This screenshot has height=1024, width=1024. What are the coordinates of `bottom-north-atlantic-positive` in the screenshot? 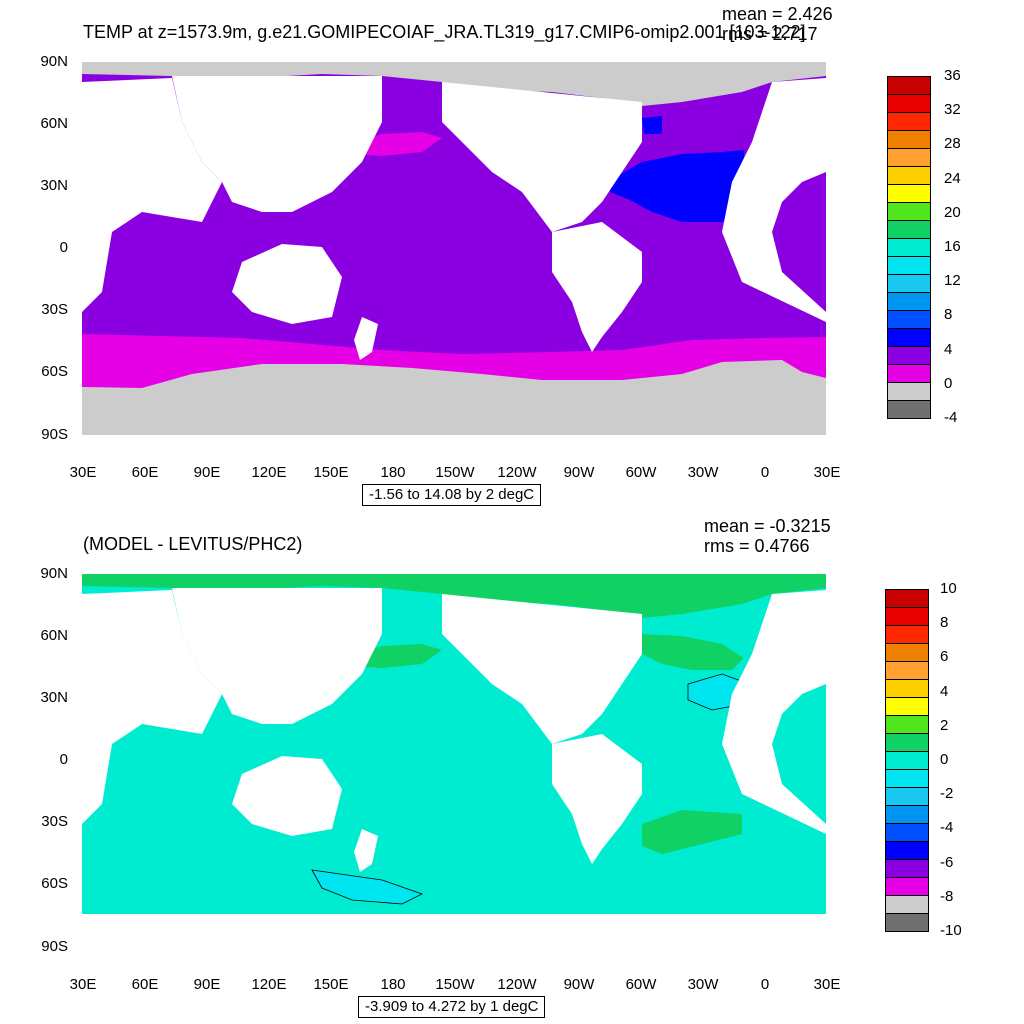 It's located at (693, 652).